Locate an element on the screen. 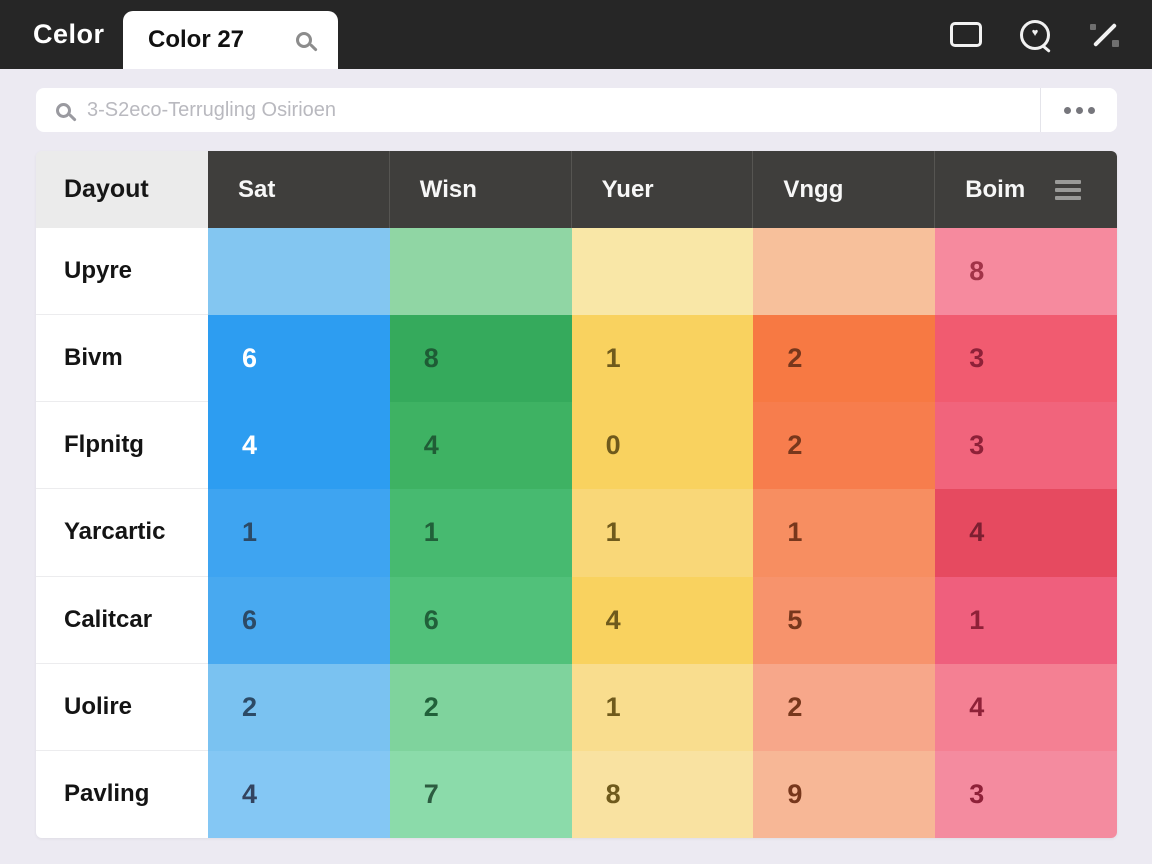 The height and width of the screenshot is (864, 1152). table-row: Pavling 4 7 8 9 3 is located at coordinates (576, 794).